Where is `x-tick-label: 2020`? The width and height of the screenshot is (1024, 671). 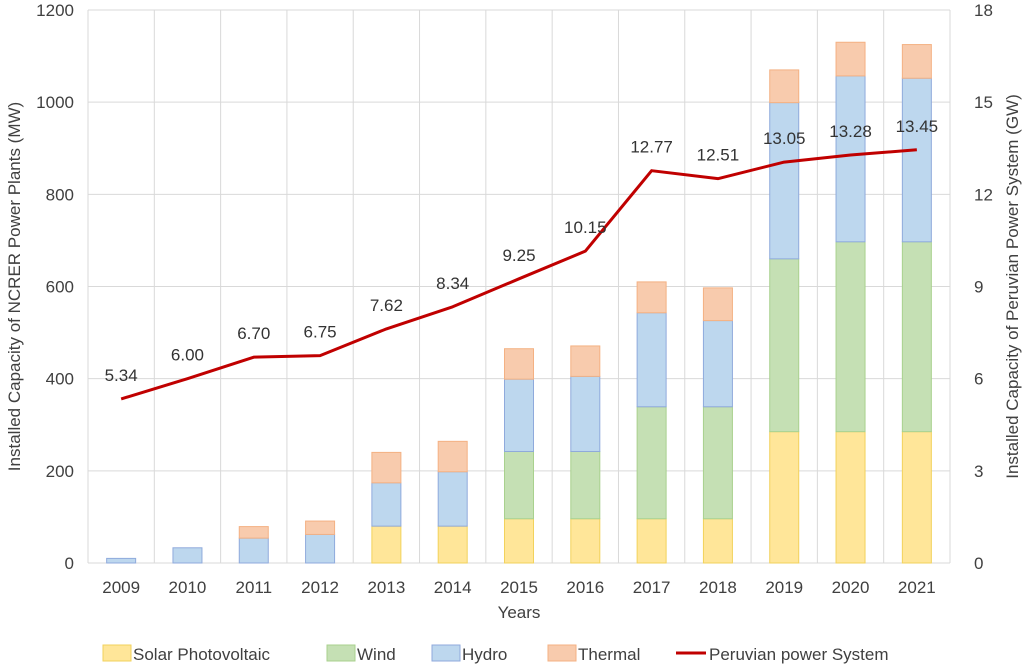
x-tick-label: 2020 is located at coordinates (851, 587).